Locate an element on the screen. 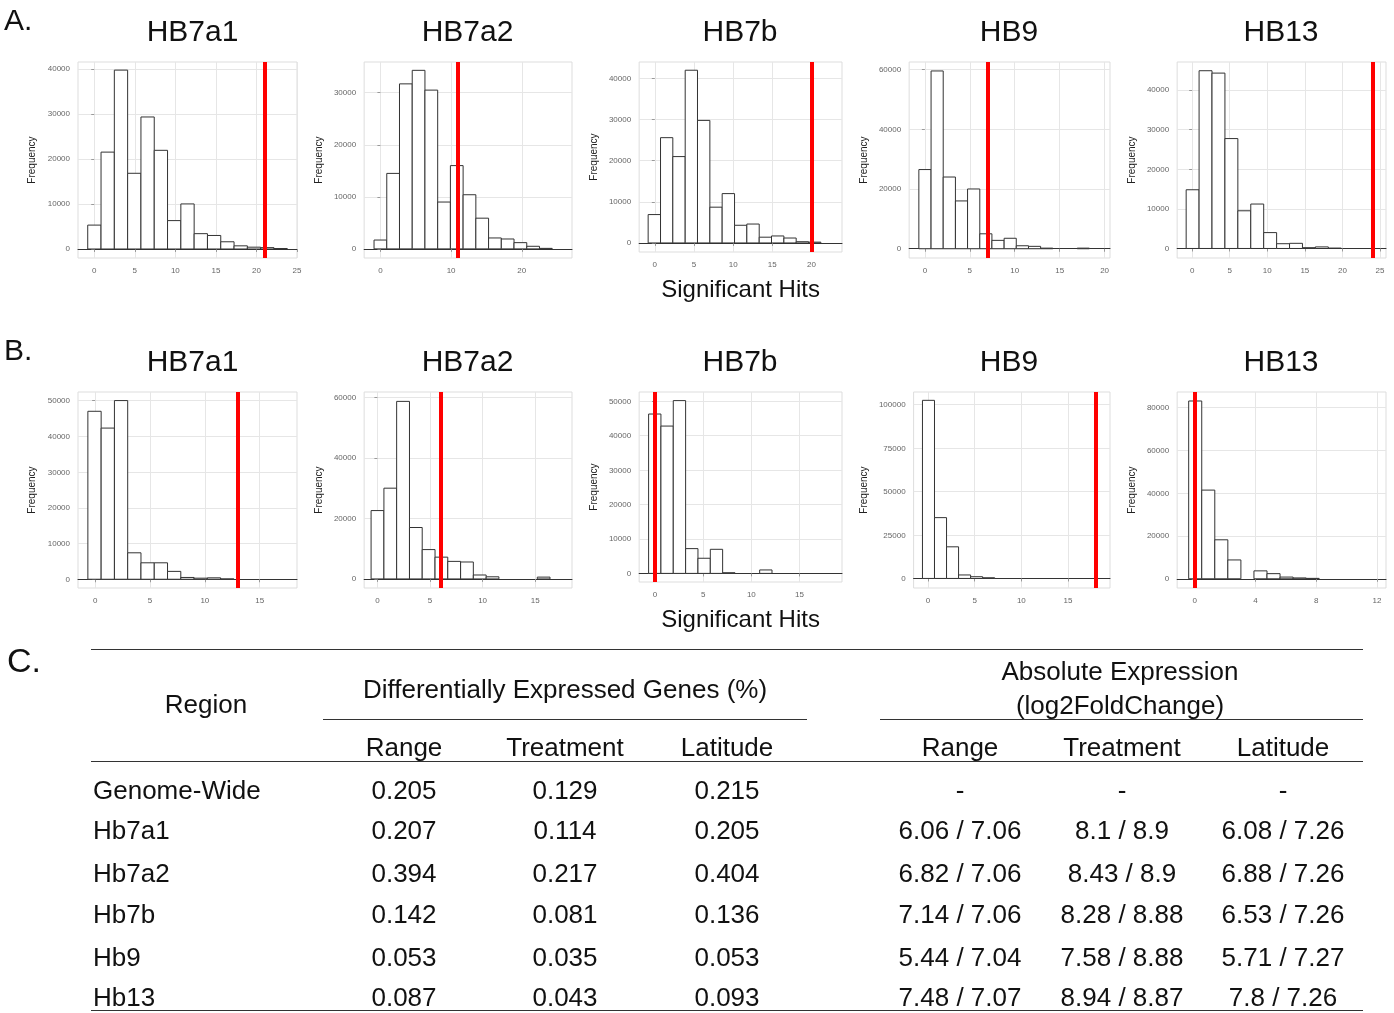 This screenshot has height=1013, width=1394. x-tick-label: 4 is located at coordinates (1256, 600).